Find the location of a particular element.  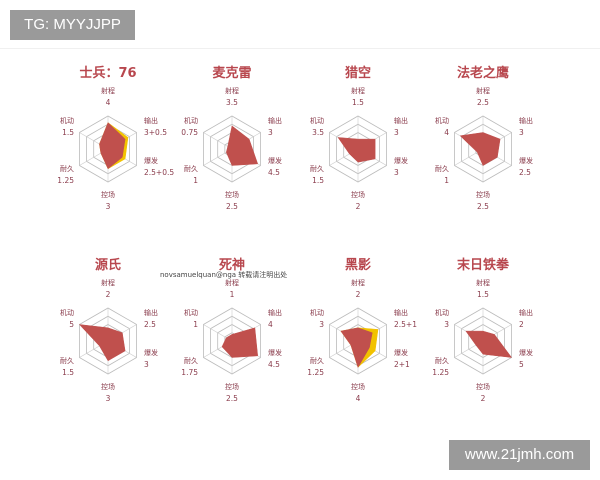

chart-title: 麦克雷 is located at coordinates (231, 73).